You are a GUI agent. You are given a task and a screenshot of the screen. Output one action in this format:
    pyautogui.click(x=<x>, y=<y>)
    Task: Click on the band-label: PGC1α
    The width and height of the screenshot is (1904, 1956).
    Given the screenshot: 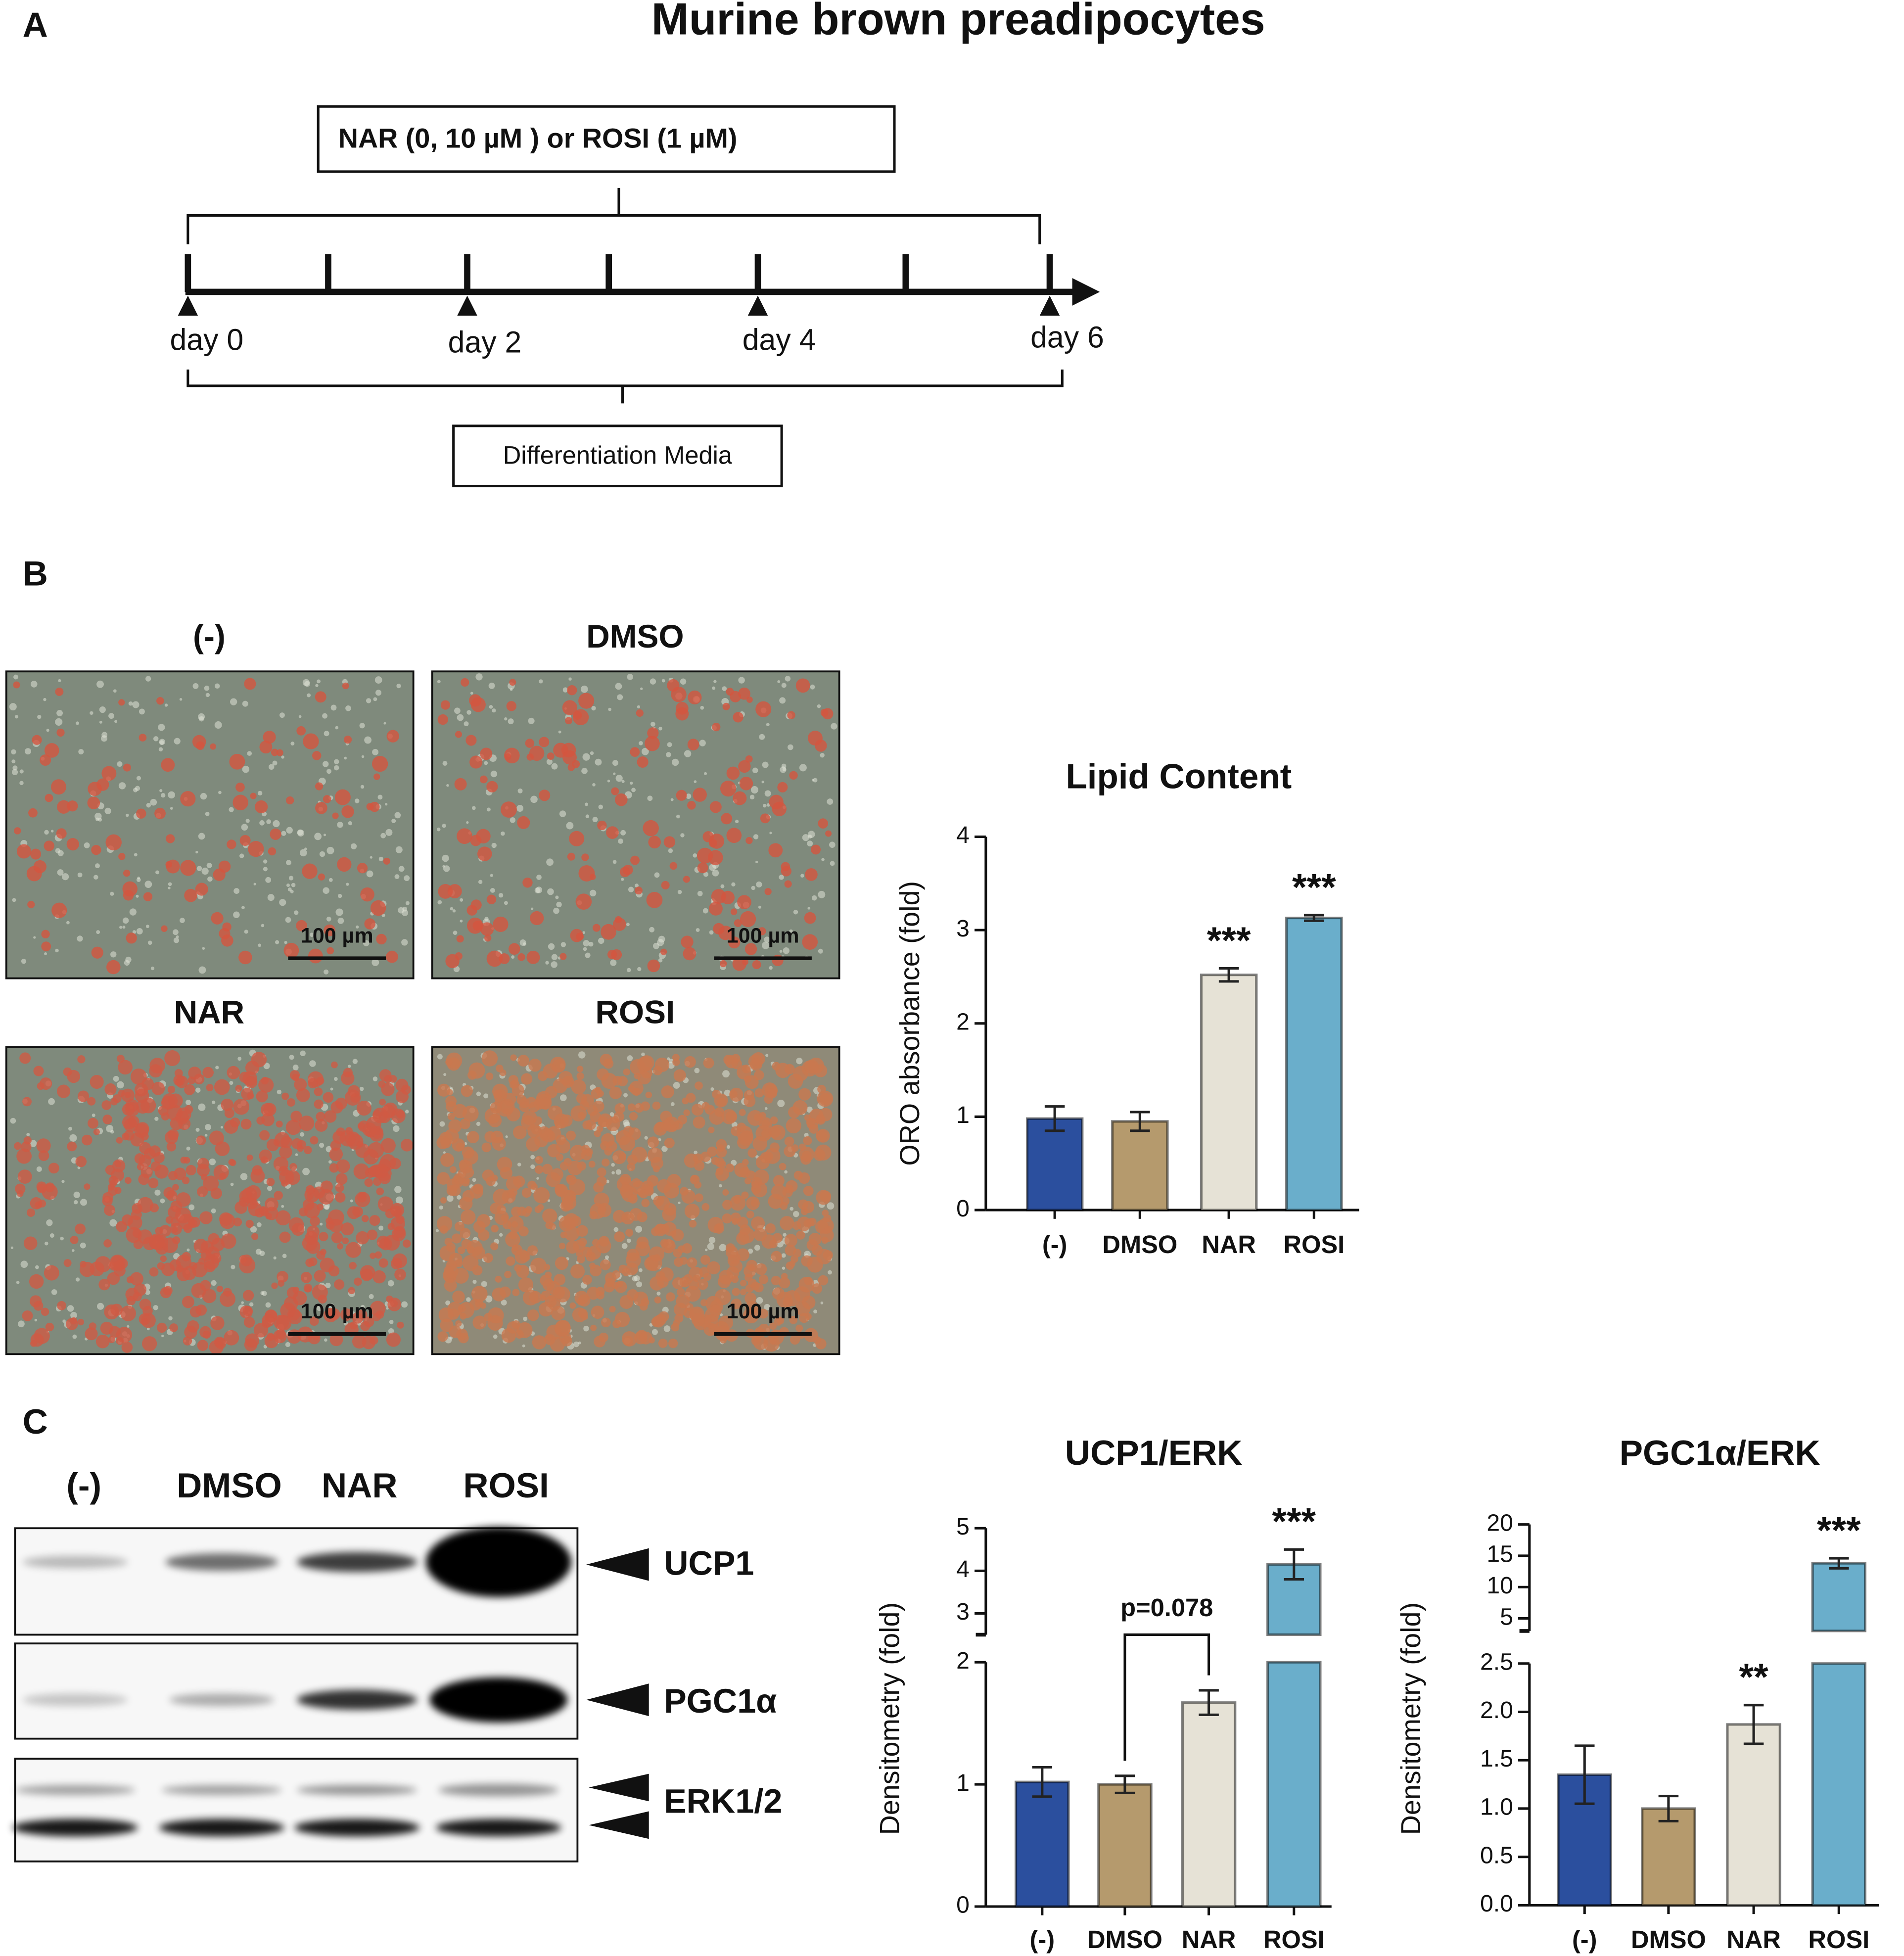 What is the action you would take?
    pyautogui.click(x=720, y=1701)
    